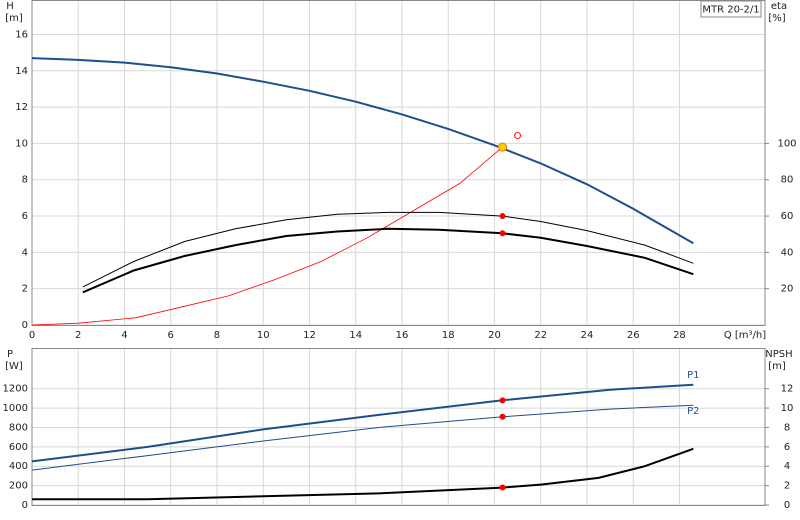  I want to click on y2-tick-label: 100, so click(786, 143).